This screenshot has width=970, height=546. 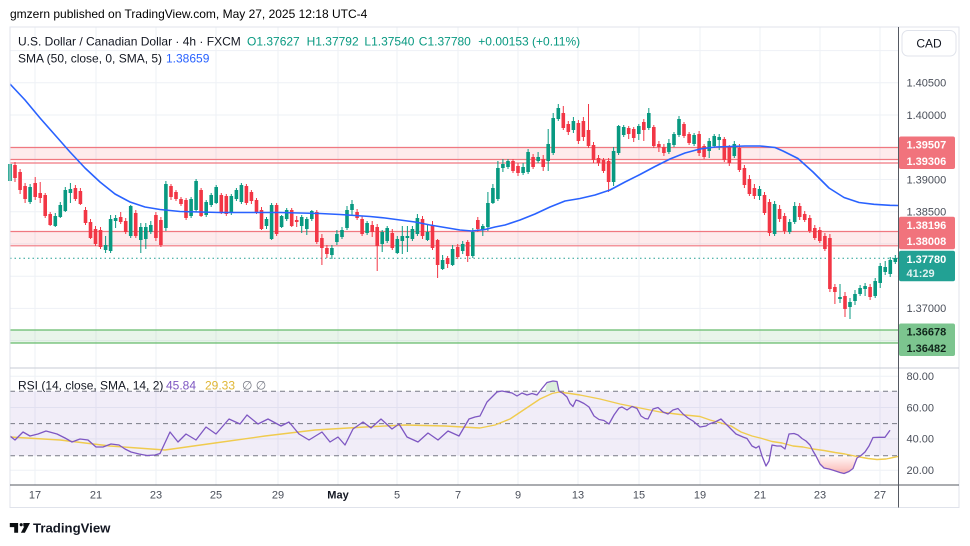 I want to click on svg-text: 15, so click(x=639, y=496).